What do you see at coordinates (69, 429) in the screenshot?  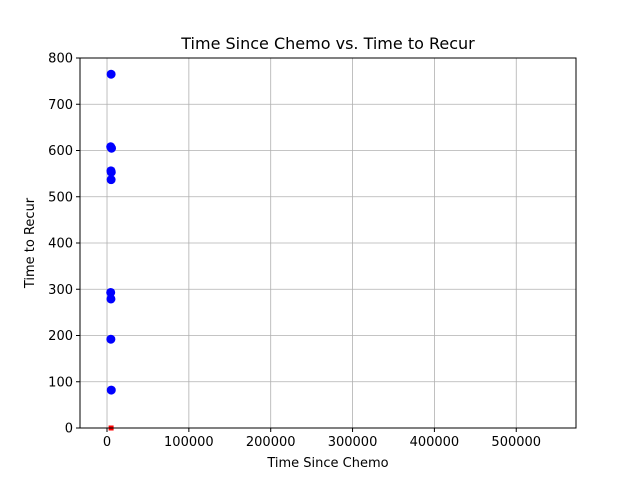 I see `y-tick-label: 0` at bounding box center [69, 429].